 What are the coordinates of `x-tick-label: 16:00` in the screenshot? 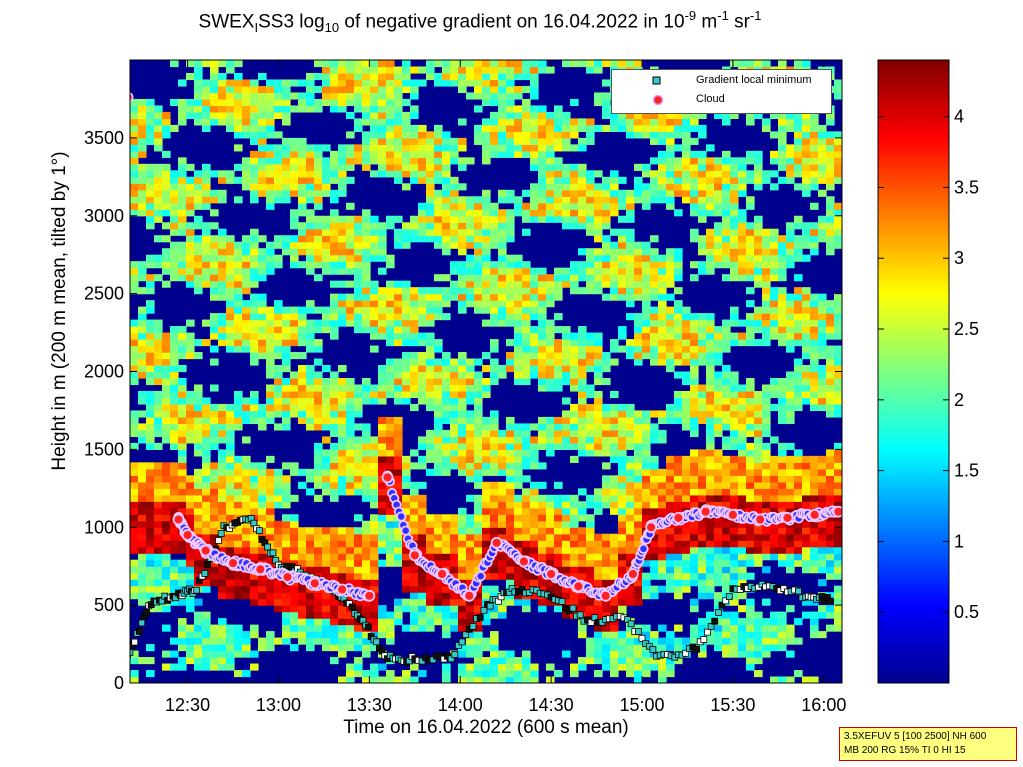 It's located at (823, 705).